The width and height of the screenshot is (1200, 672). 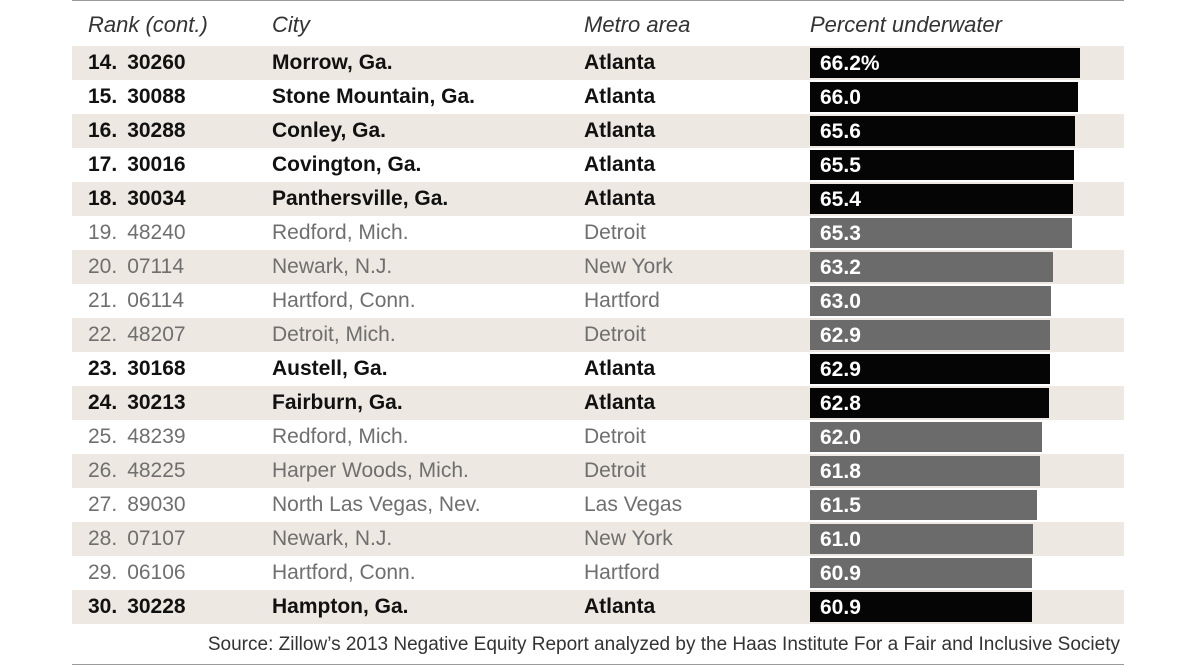 I want to click on zip-code-label: 07107, so click(x=156, y=538).